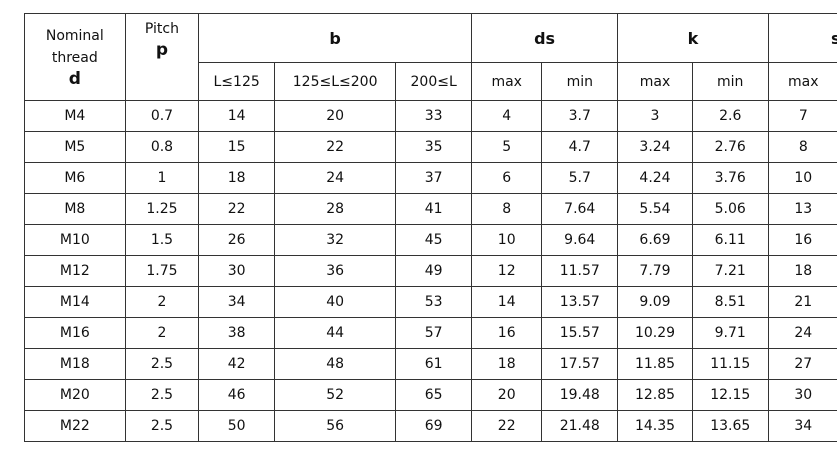 The image size is (837, 463). Describe the element at coordinates (655, 333) in the screenshot. I see `table-cell: 10.29` at that location.